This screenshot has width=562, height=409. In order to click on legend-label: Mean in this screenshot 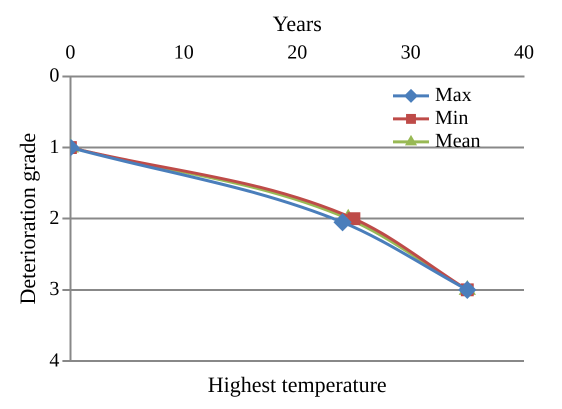, I will do `click(458, 141)`.